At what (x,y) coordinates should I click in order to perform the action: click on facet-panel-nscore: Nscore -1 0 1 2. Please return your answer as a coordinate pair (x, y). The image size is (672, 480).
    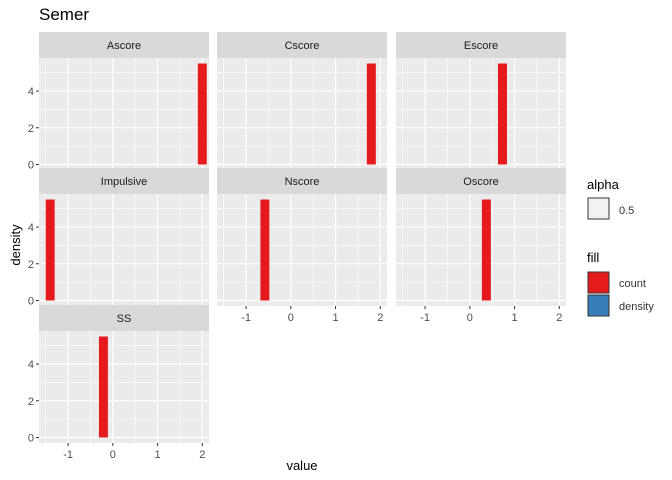
    Looking at the image, I should click on (302, 246).